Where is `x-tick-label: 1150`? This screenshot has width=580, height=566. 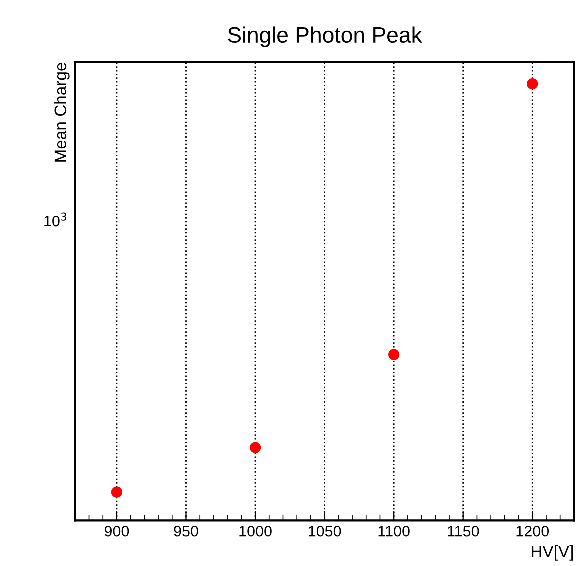
x-tick-label: 1150 is located at coordinates (464, 531).